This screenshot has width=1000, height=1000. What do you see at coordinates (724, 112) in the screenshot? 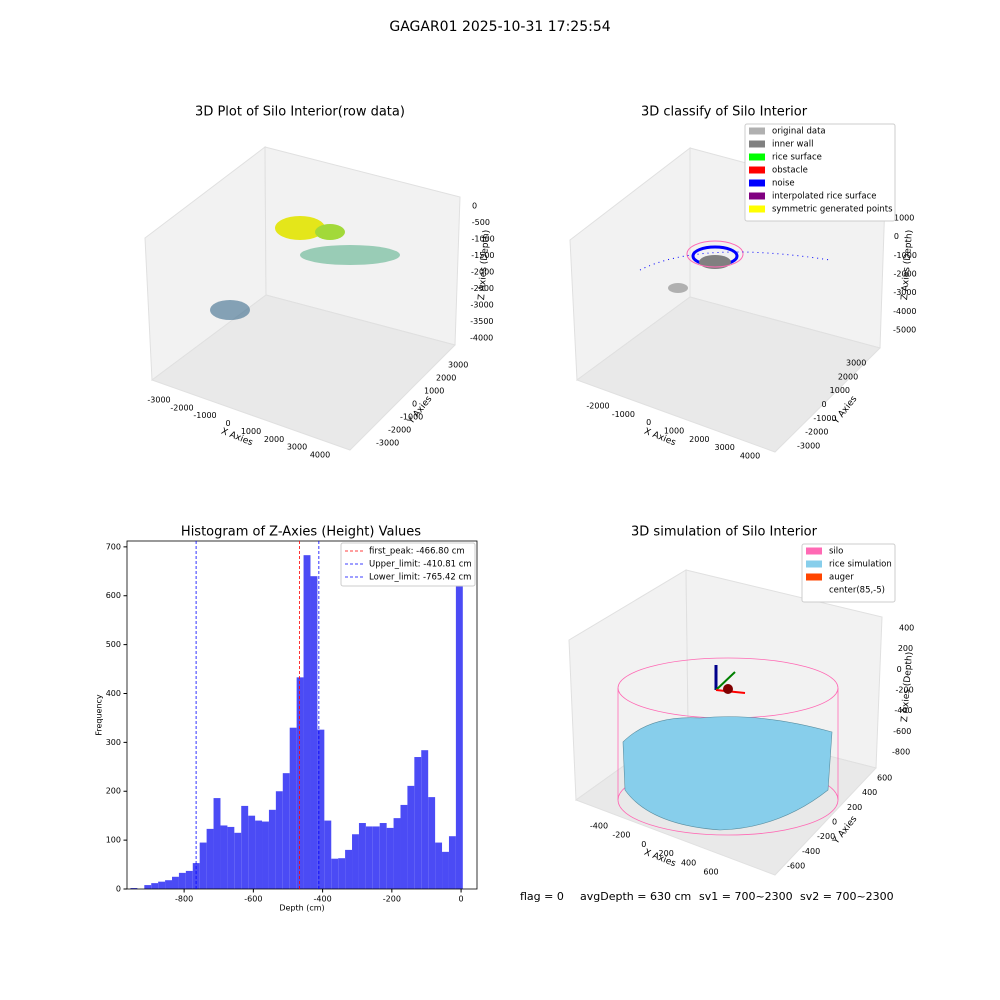
I see `chart-title: 3D classify of Silo Interior` at bounding box center [724, 112].